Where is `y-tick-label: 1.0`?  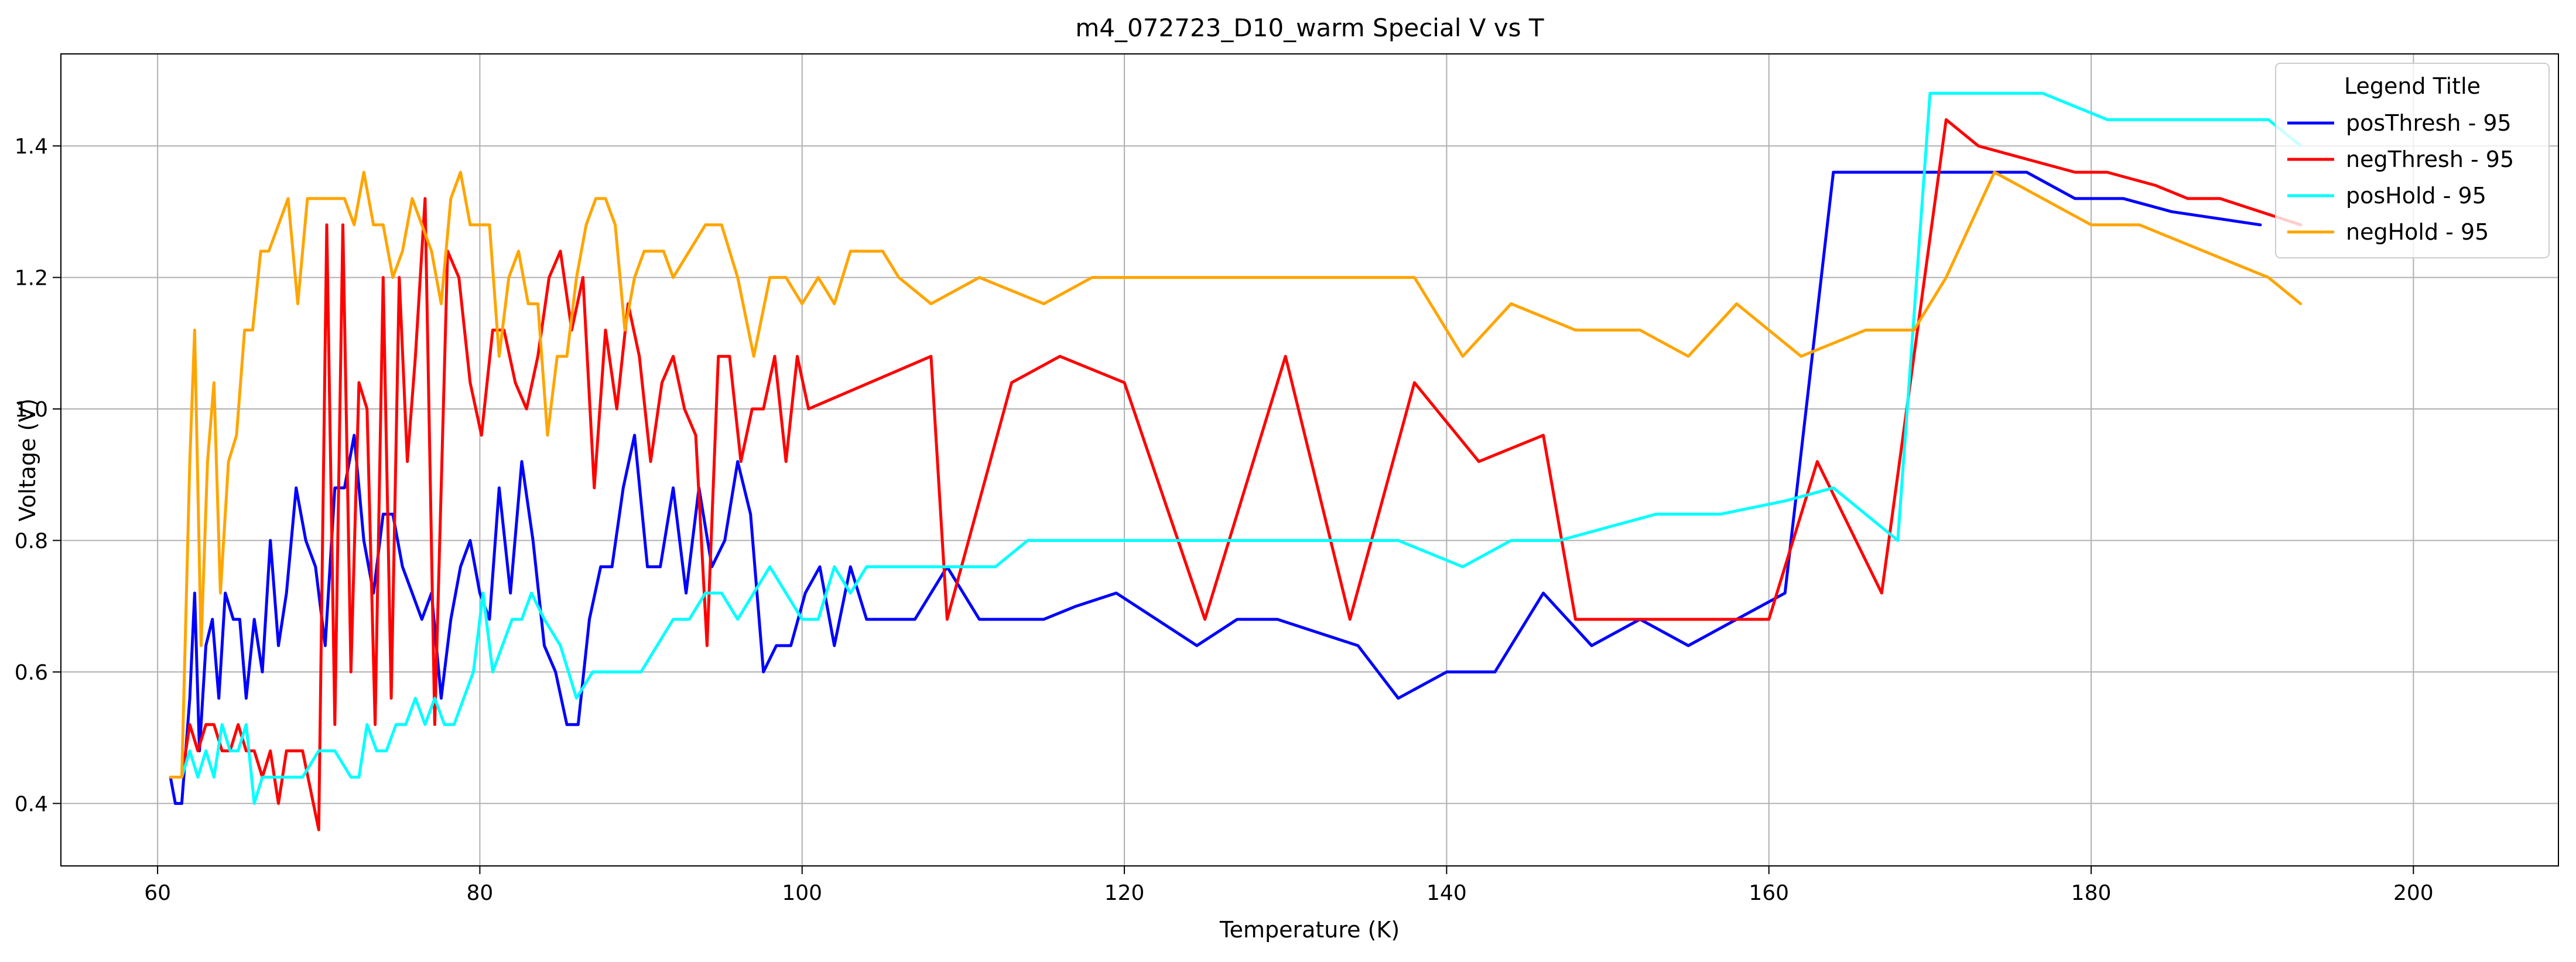
y-tick-label: 1.0 is located at coordinates (32, 410).